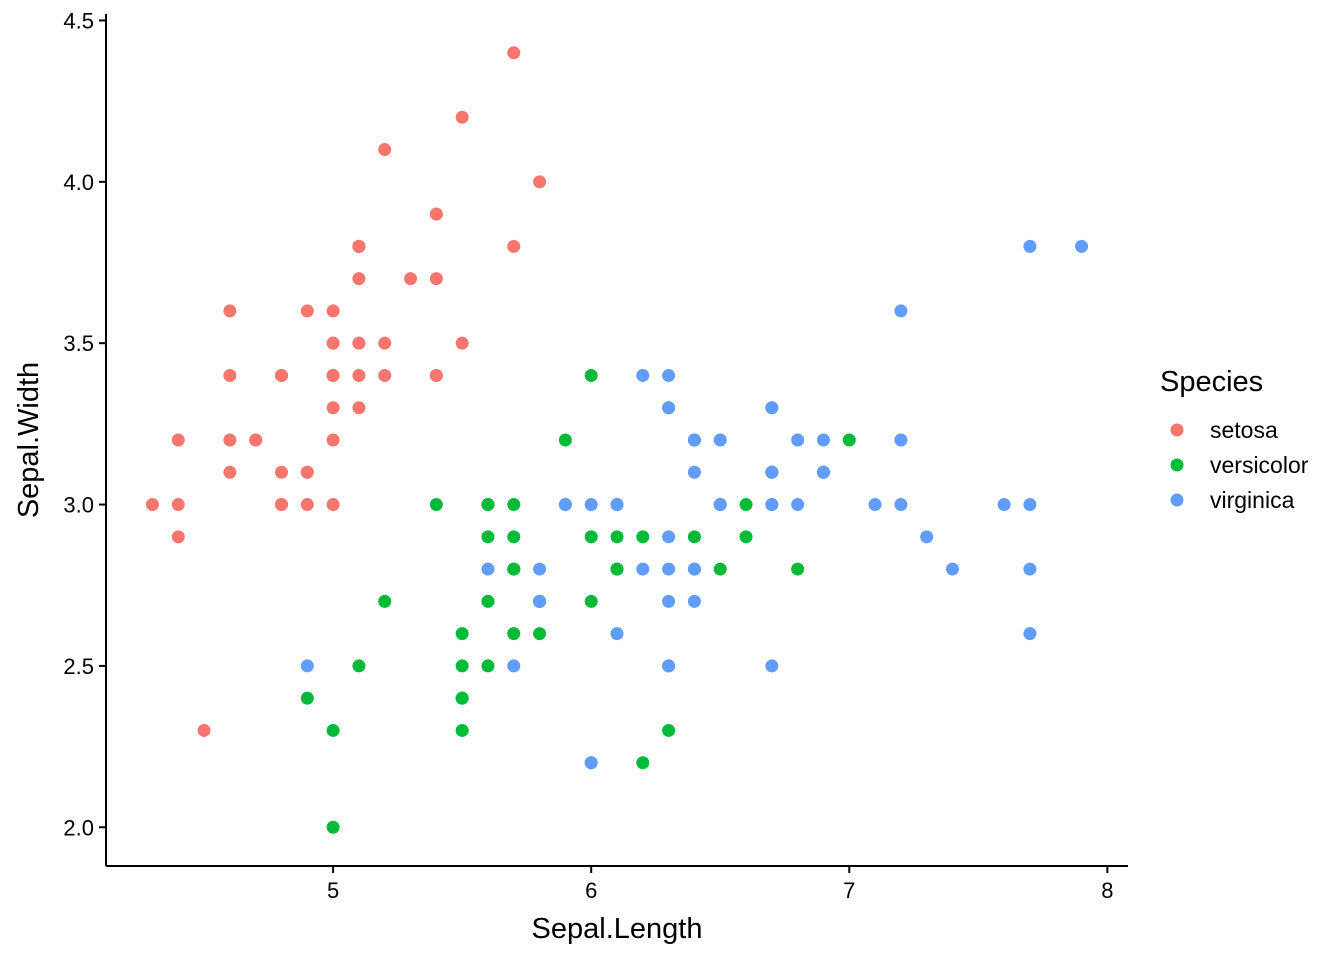  I want to click on legend-key-versicolor, so click(1177, 465).